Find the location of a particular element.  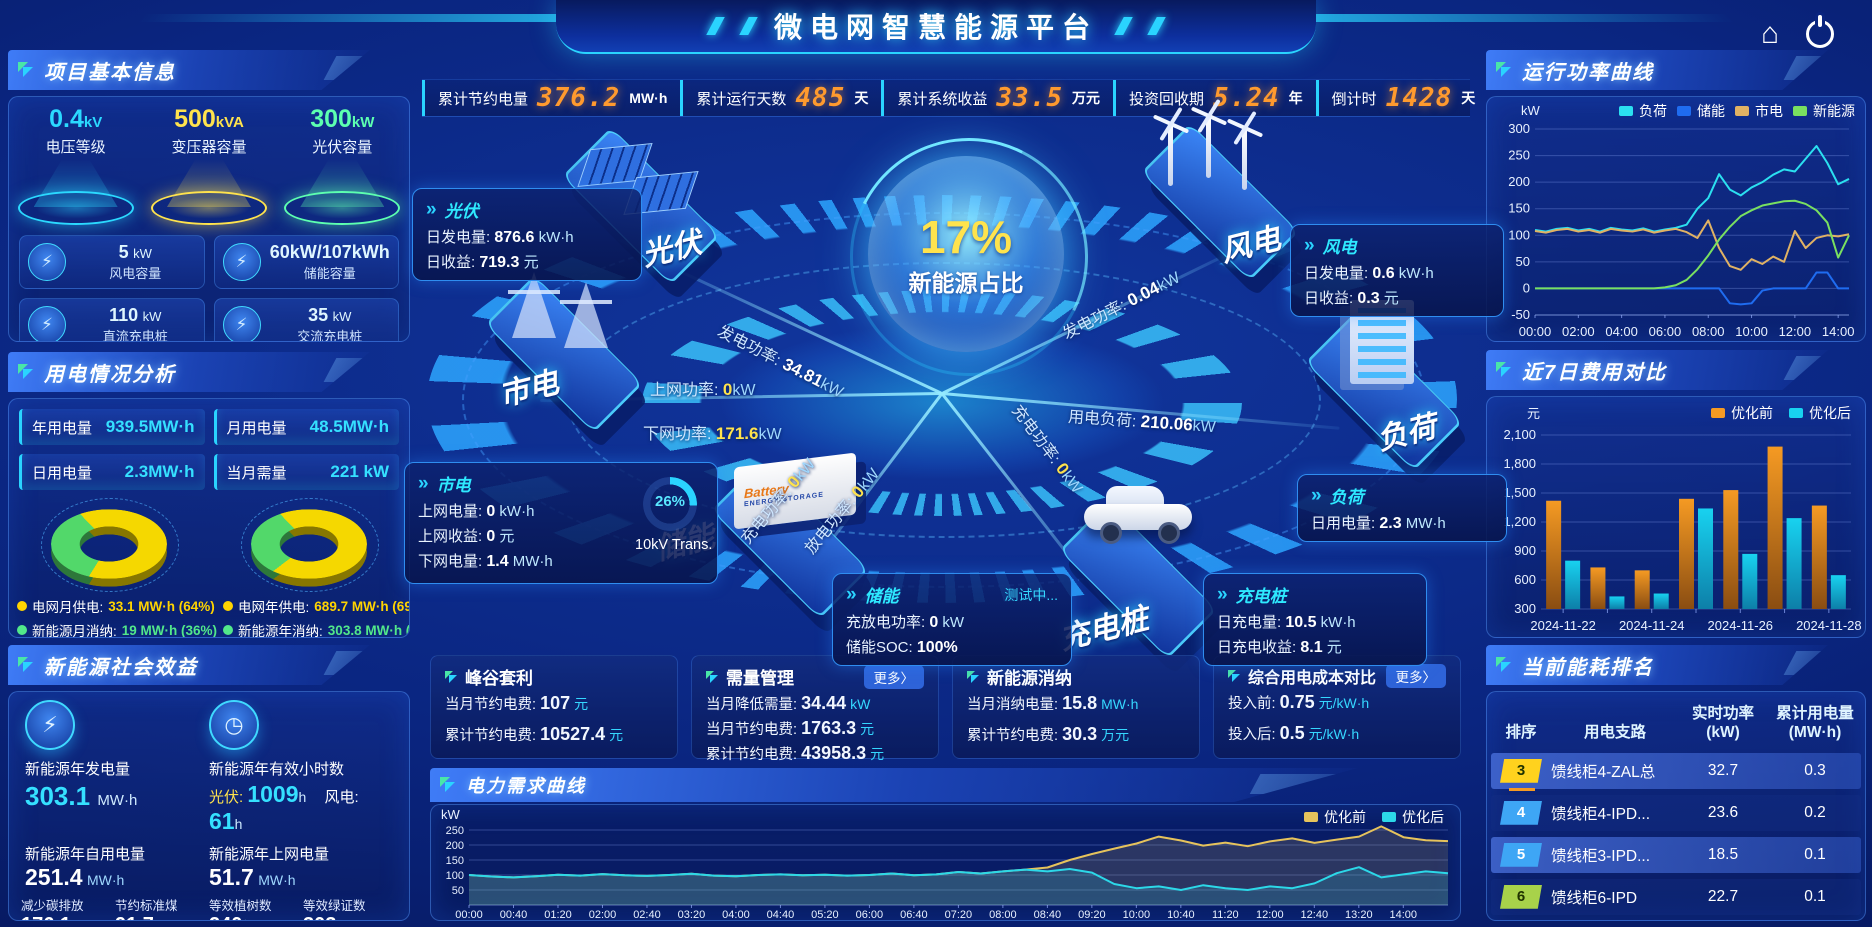

grid-node: 市电 is located at coordinates (563, 350).